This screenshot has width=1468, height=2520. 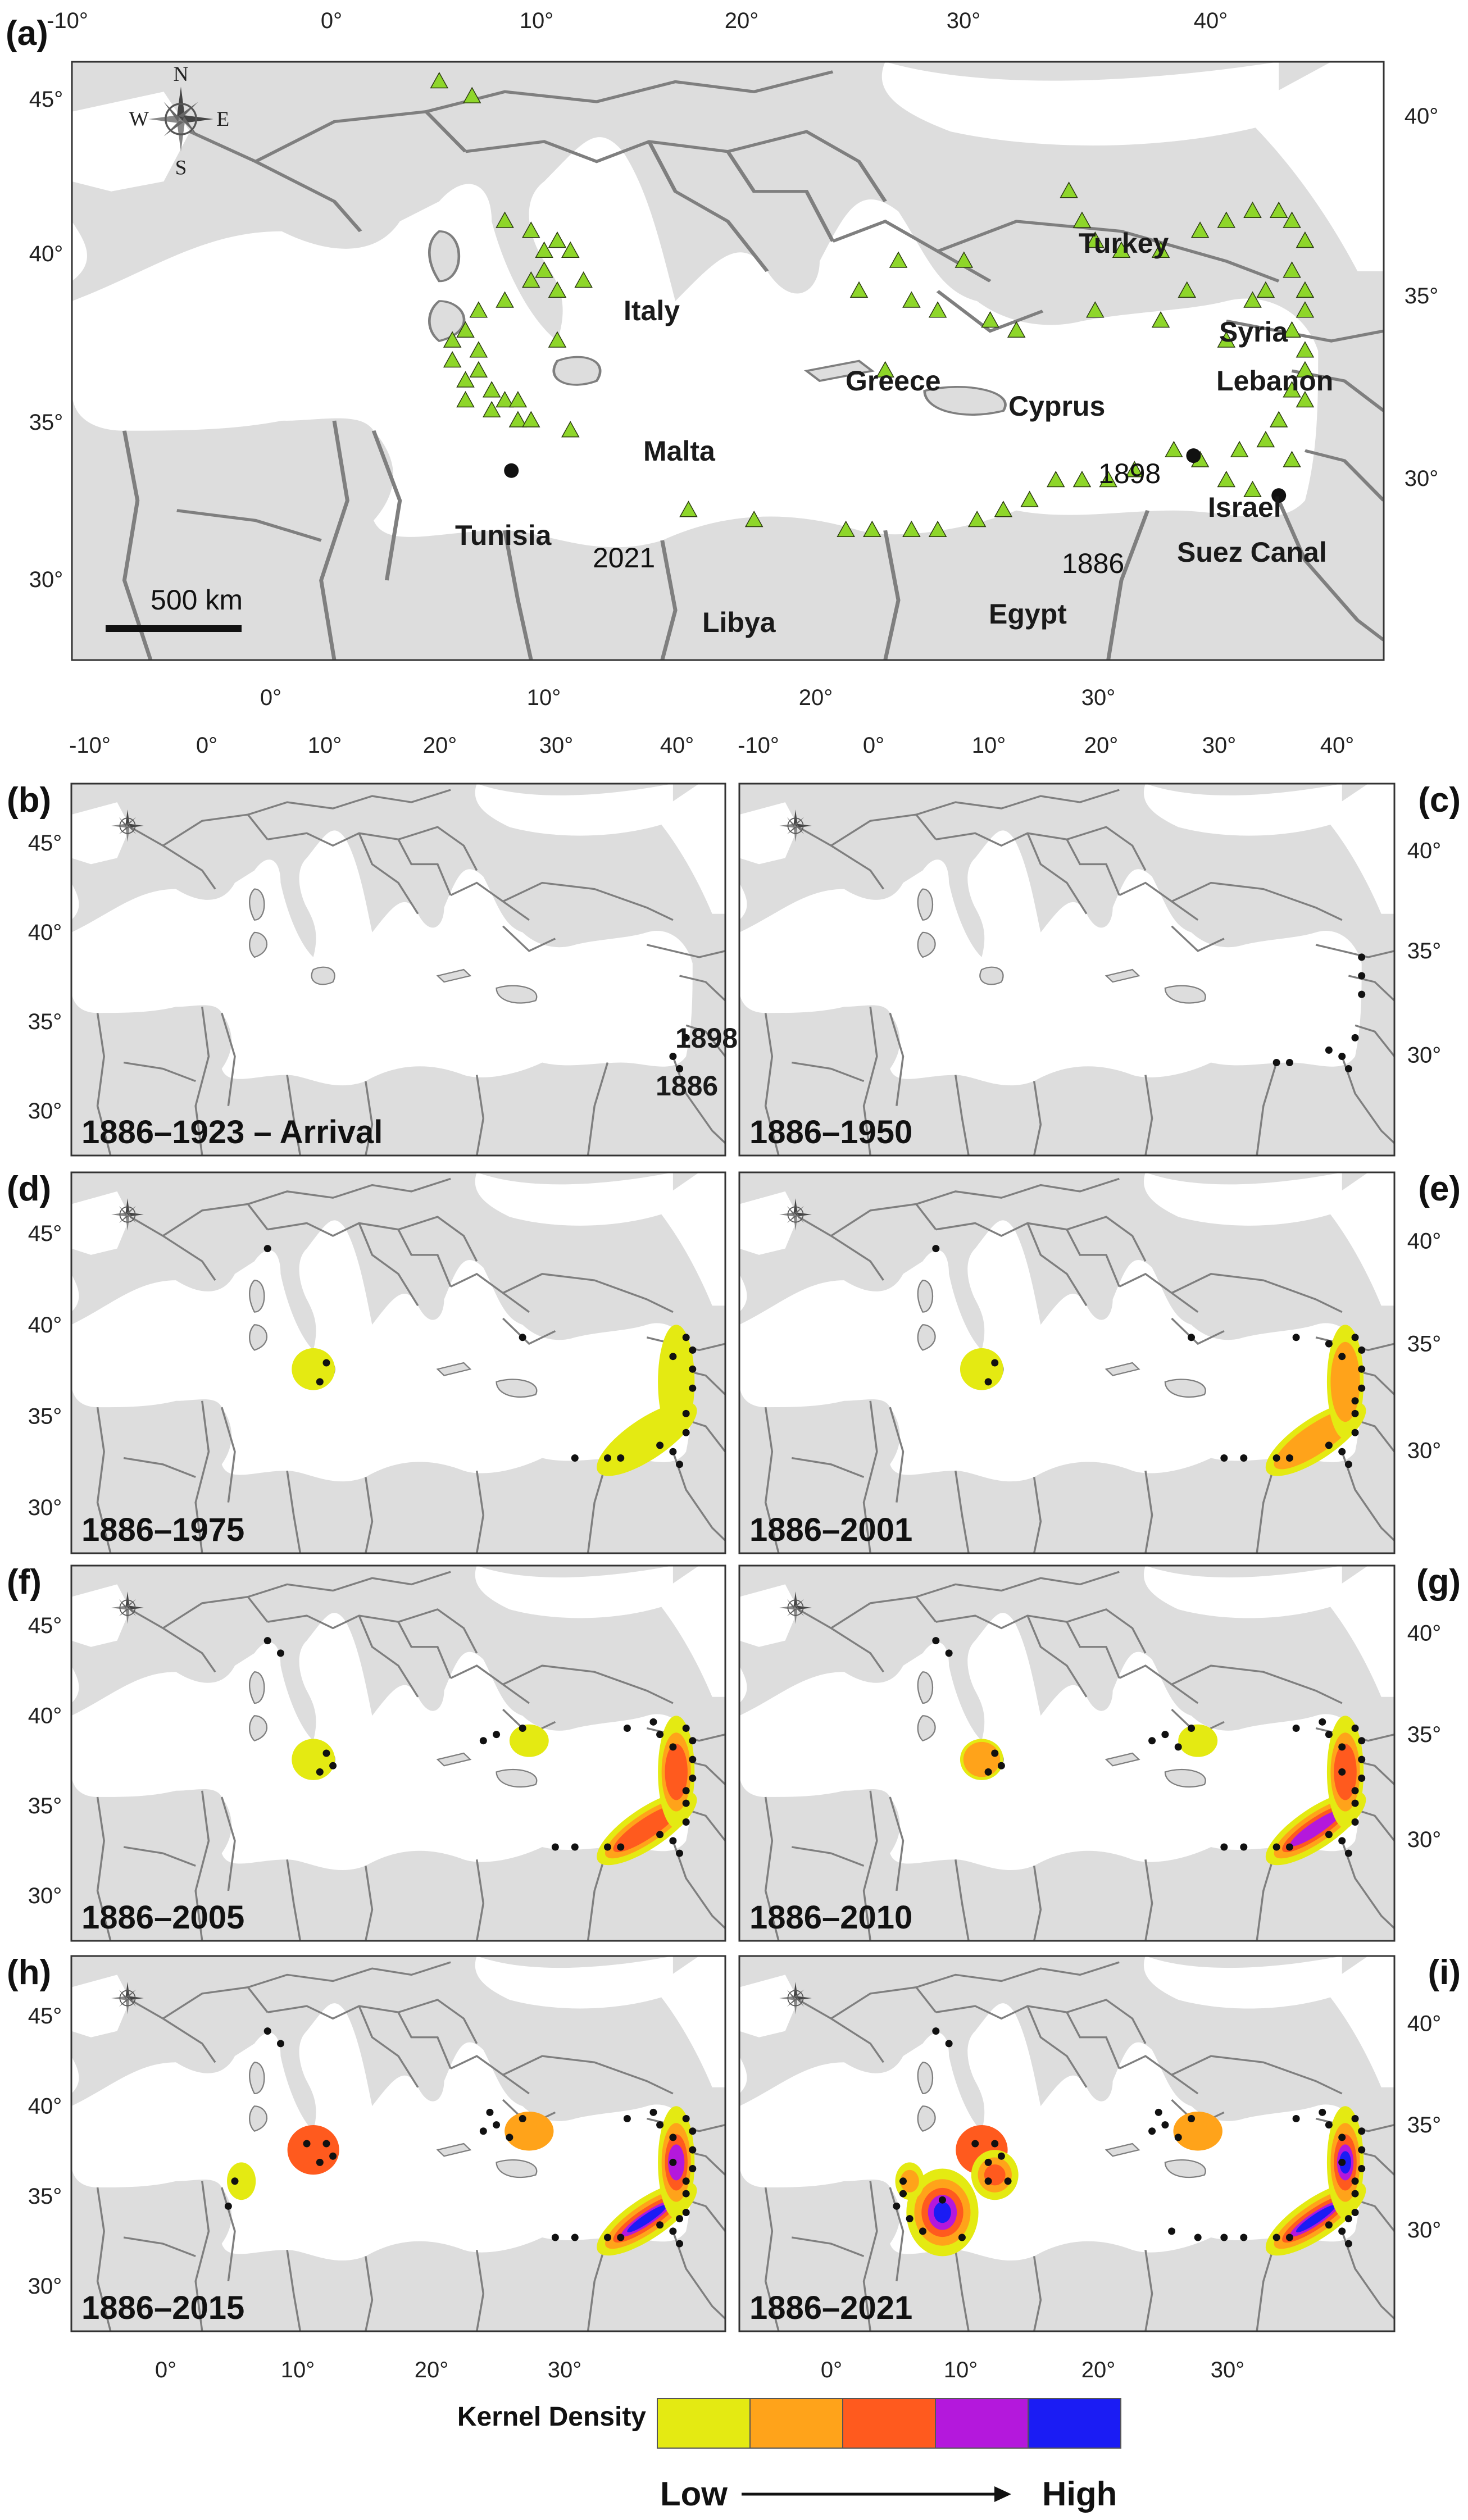 I want to click on place-label-tunisia: Tunisia, so click(x=504, y=535).